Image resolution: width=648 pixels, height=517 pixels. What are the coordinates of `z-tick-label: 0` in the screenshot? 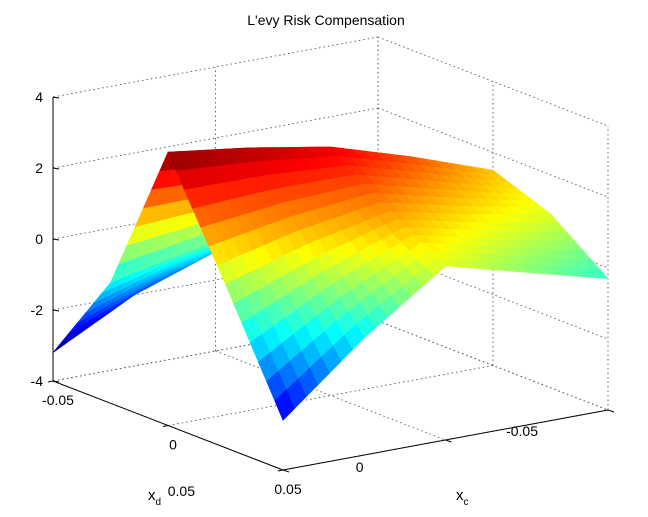 It's located at (39, 239).